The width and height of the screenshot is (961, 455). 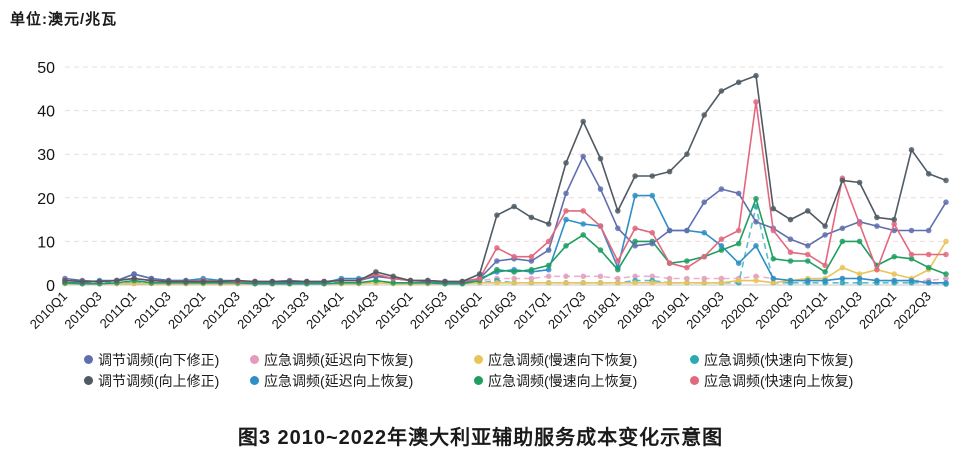 What do you see at coordinates (704, 310) in the screenshot?
I see `x-tick-label: 2019Q3` at bounding box center [704, 310].